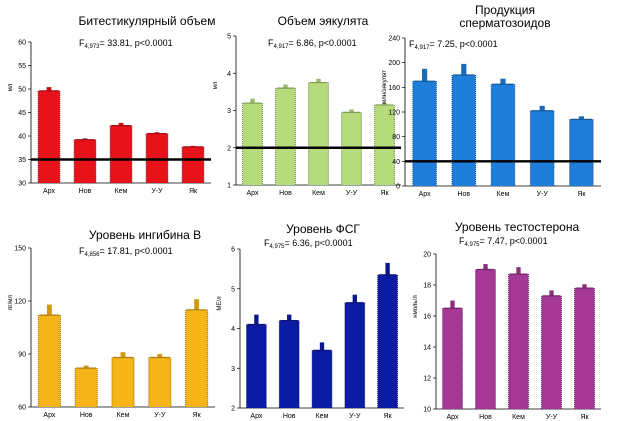  Describe the element at coordinates (398, 187) in the screenshot. I see `y-tick-label: 0` at that location.